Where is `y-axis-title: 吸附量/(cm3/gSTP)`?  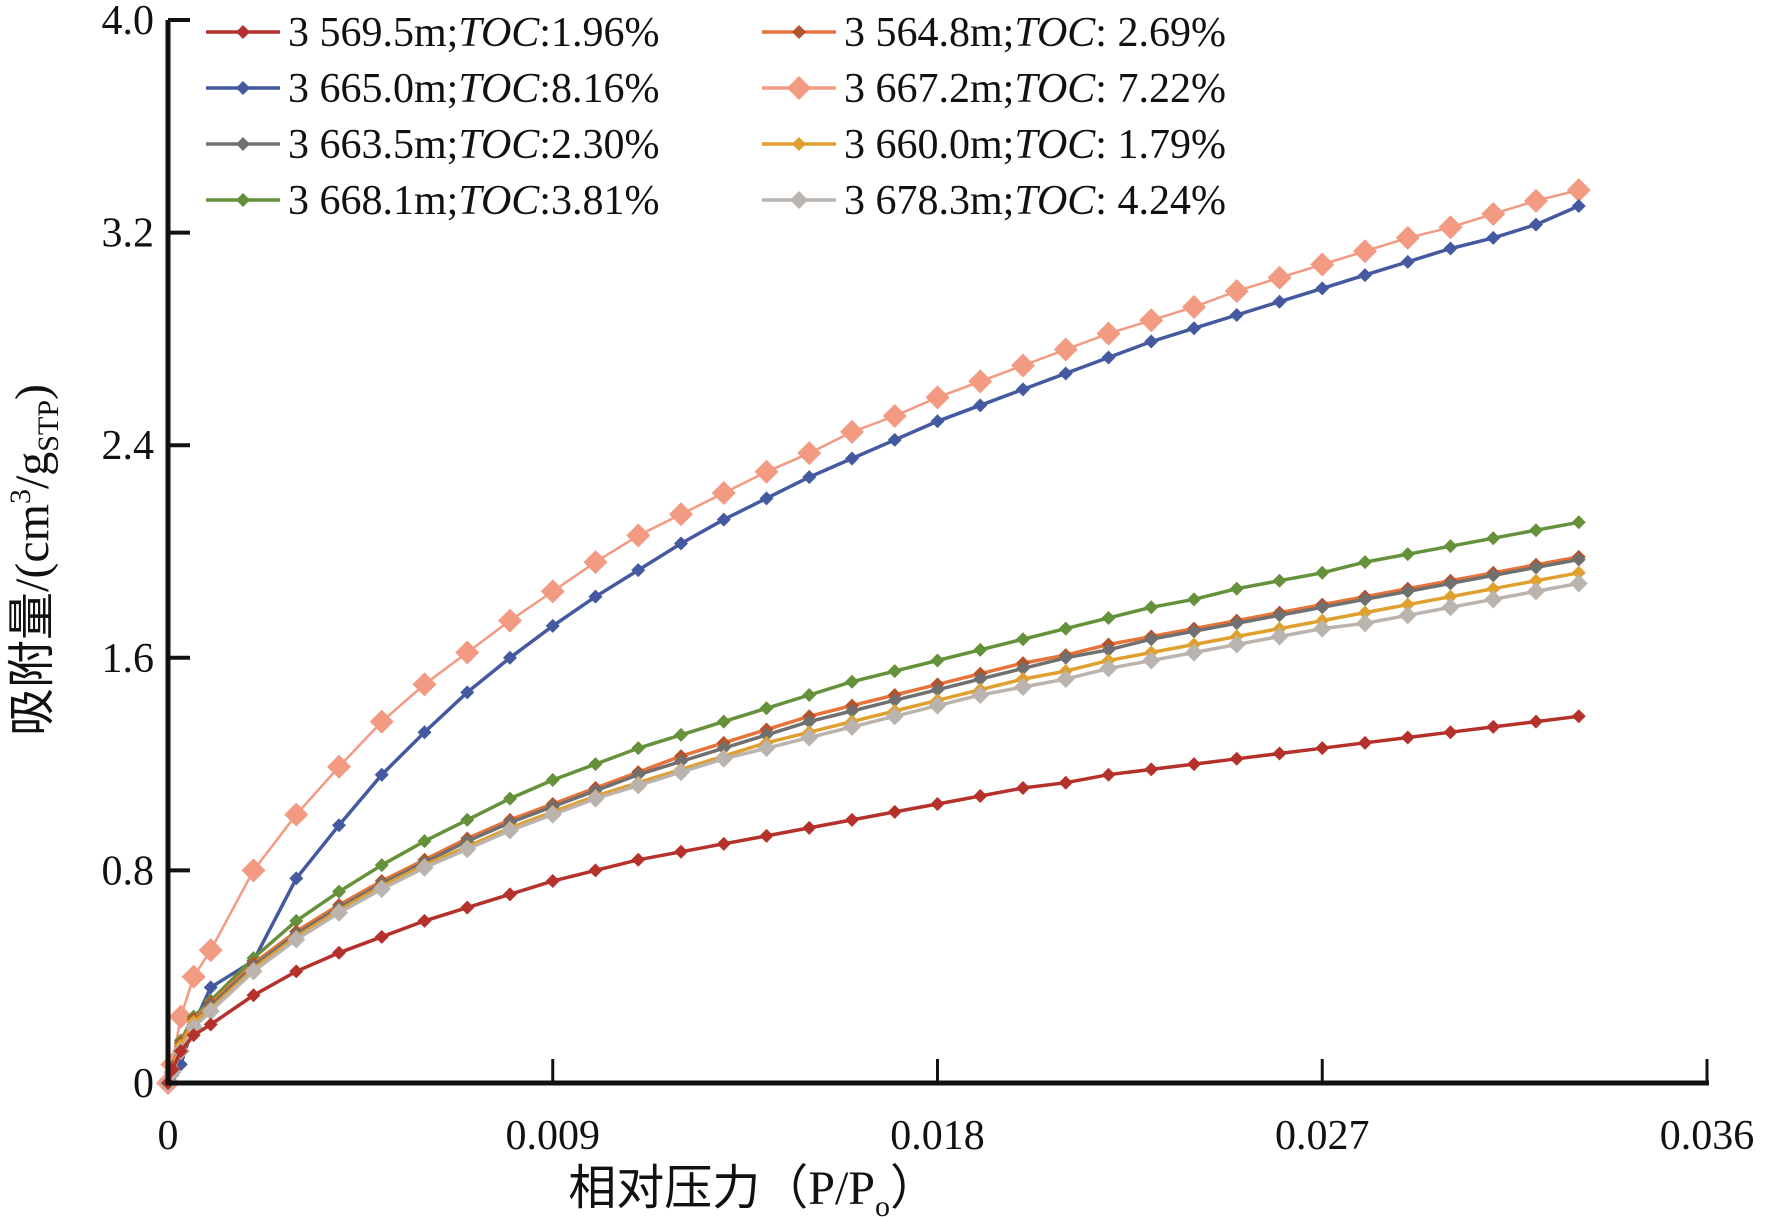 y-axis-title: 吸附量/(cm3/gSTP) is located at coordinates (34, 560).